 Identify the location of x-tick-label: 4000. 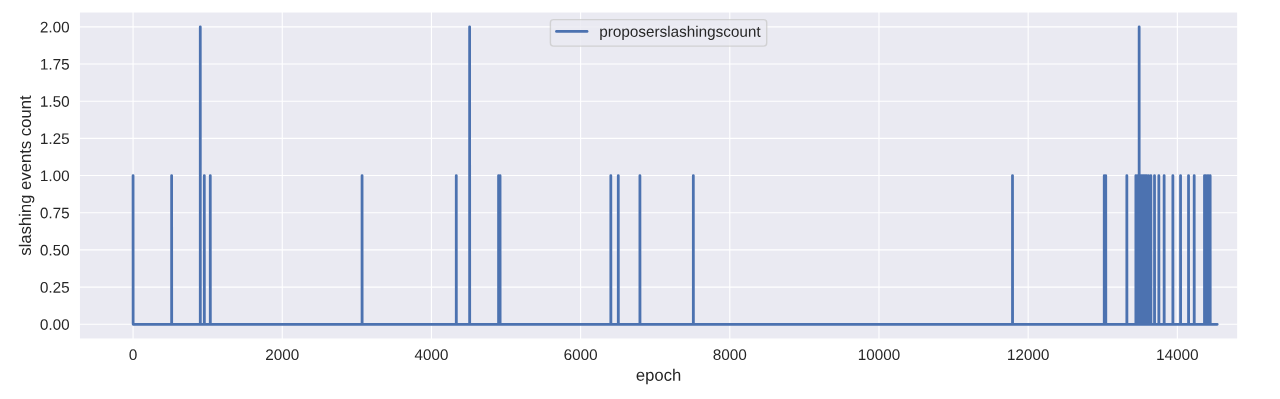
(431, 355).